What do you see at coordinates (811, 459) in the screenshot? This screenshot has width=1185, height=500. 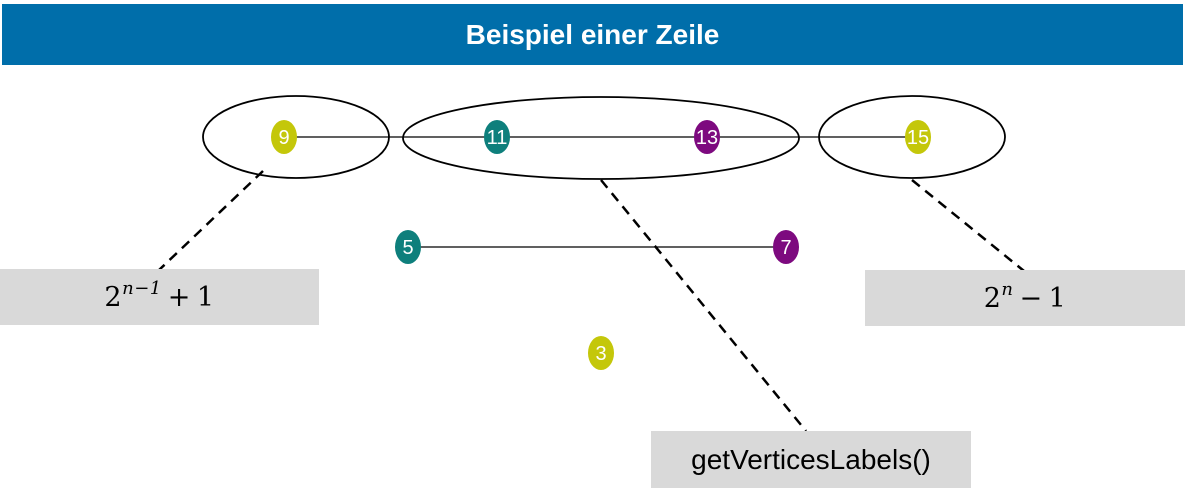 I see `callout-method: getVerticesLabels()` at bounding box center [811, 459].